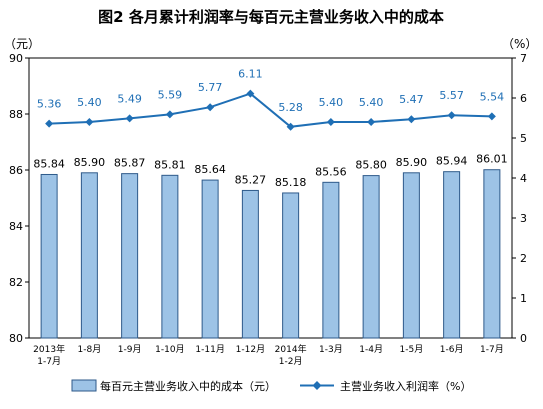  What do you see at coordinates (452, 349) in the screenshot?
I see `category-label: 1-6月` at bounding box center [452, 349].